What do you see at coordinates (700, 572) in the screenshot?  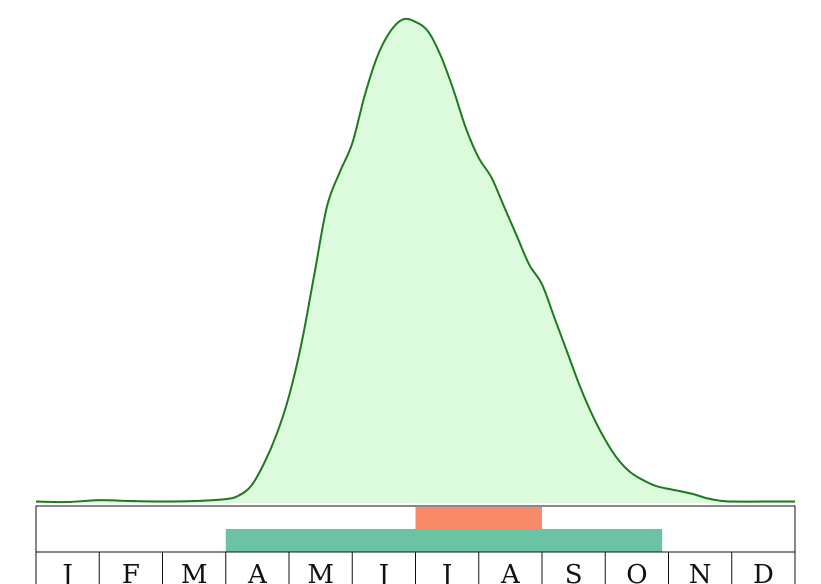 I see `month-label: N` at bounding box center [700, 572].